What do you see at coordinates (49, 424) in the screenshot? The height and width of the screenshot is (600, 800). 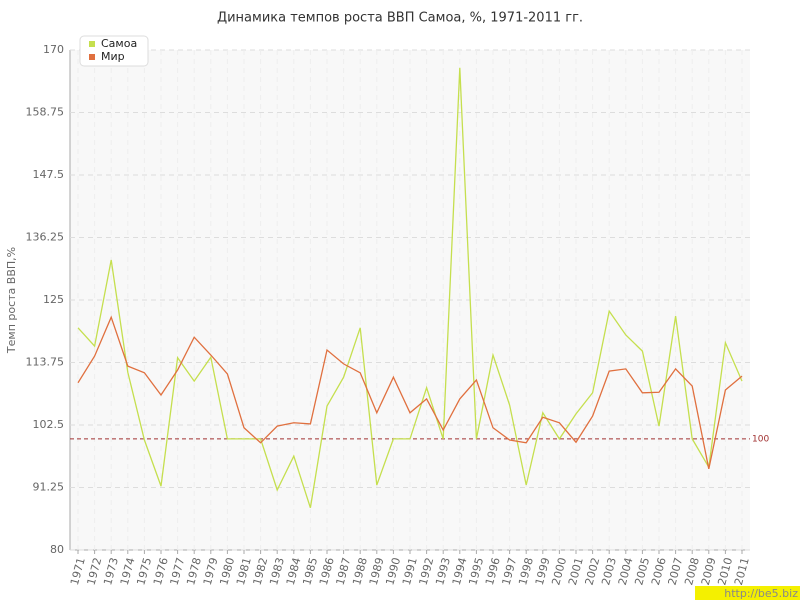 I see `y-tick-label: 102.5` at bounding box center [49, 424].